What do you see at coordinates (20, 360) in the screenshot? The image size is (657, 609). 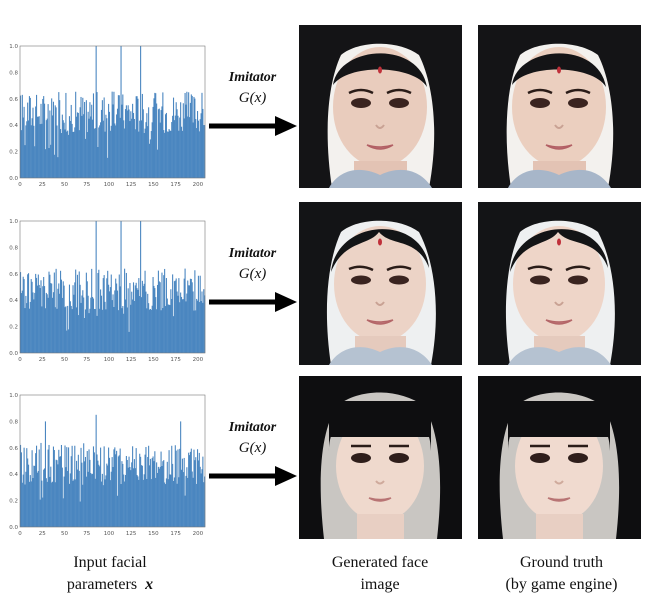 I see `x-tick-label: 0` at bounding box center [20, 360].